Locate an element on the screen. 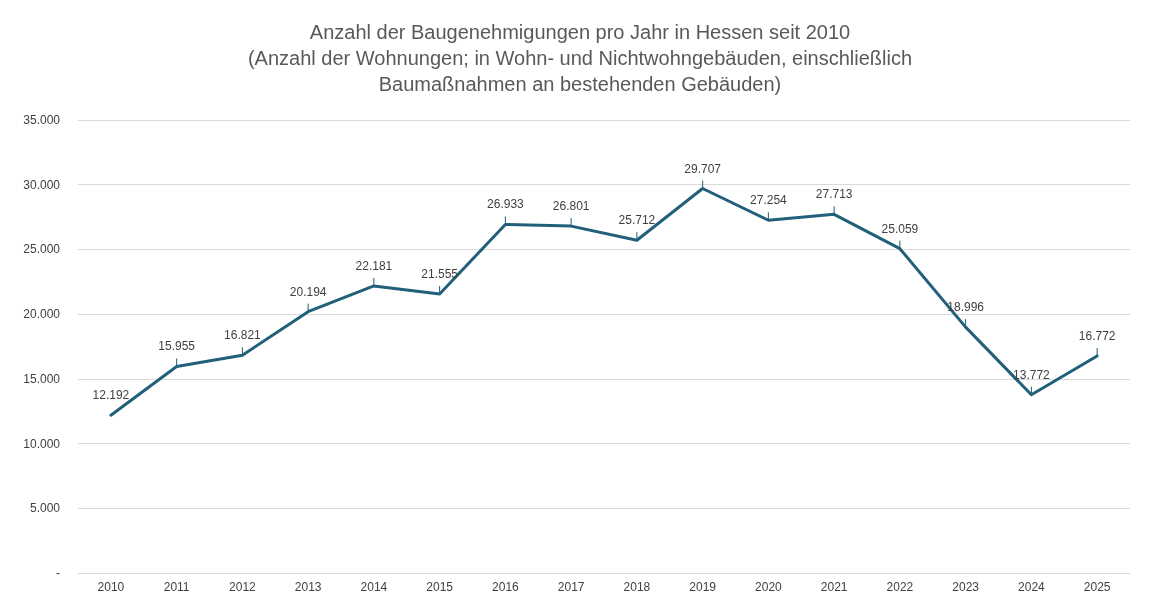 This screenshot has height=613, width=1160. data-label: 27.254 is located at coordinates (769, 200).